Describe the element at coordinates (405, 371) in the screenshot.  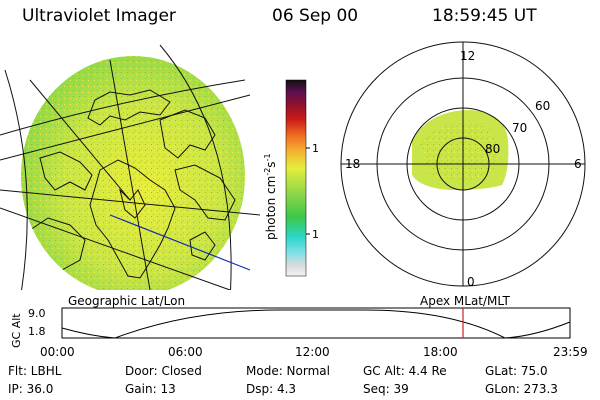
I see `gc-alt-status: GC Alt: 4.4 Re` at that location.